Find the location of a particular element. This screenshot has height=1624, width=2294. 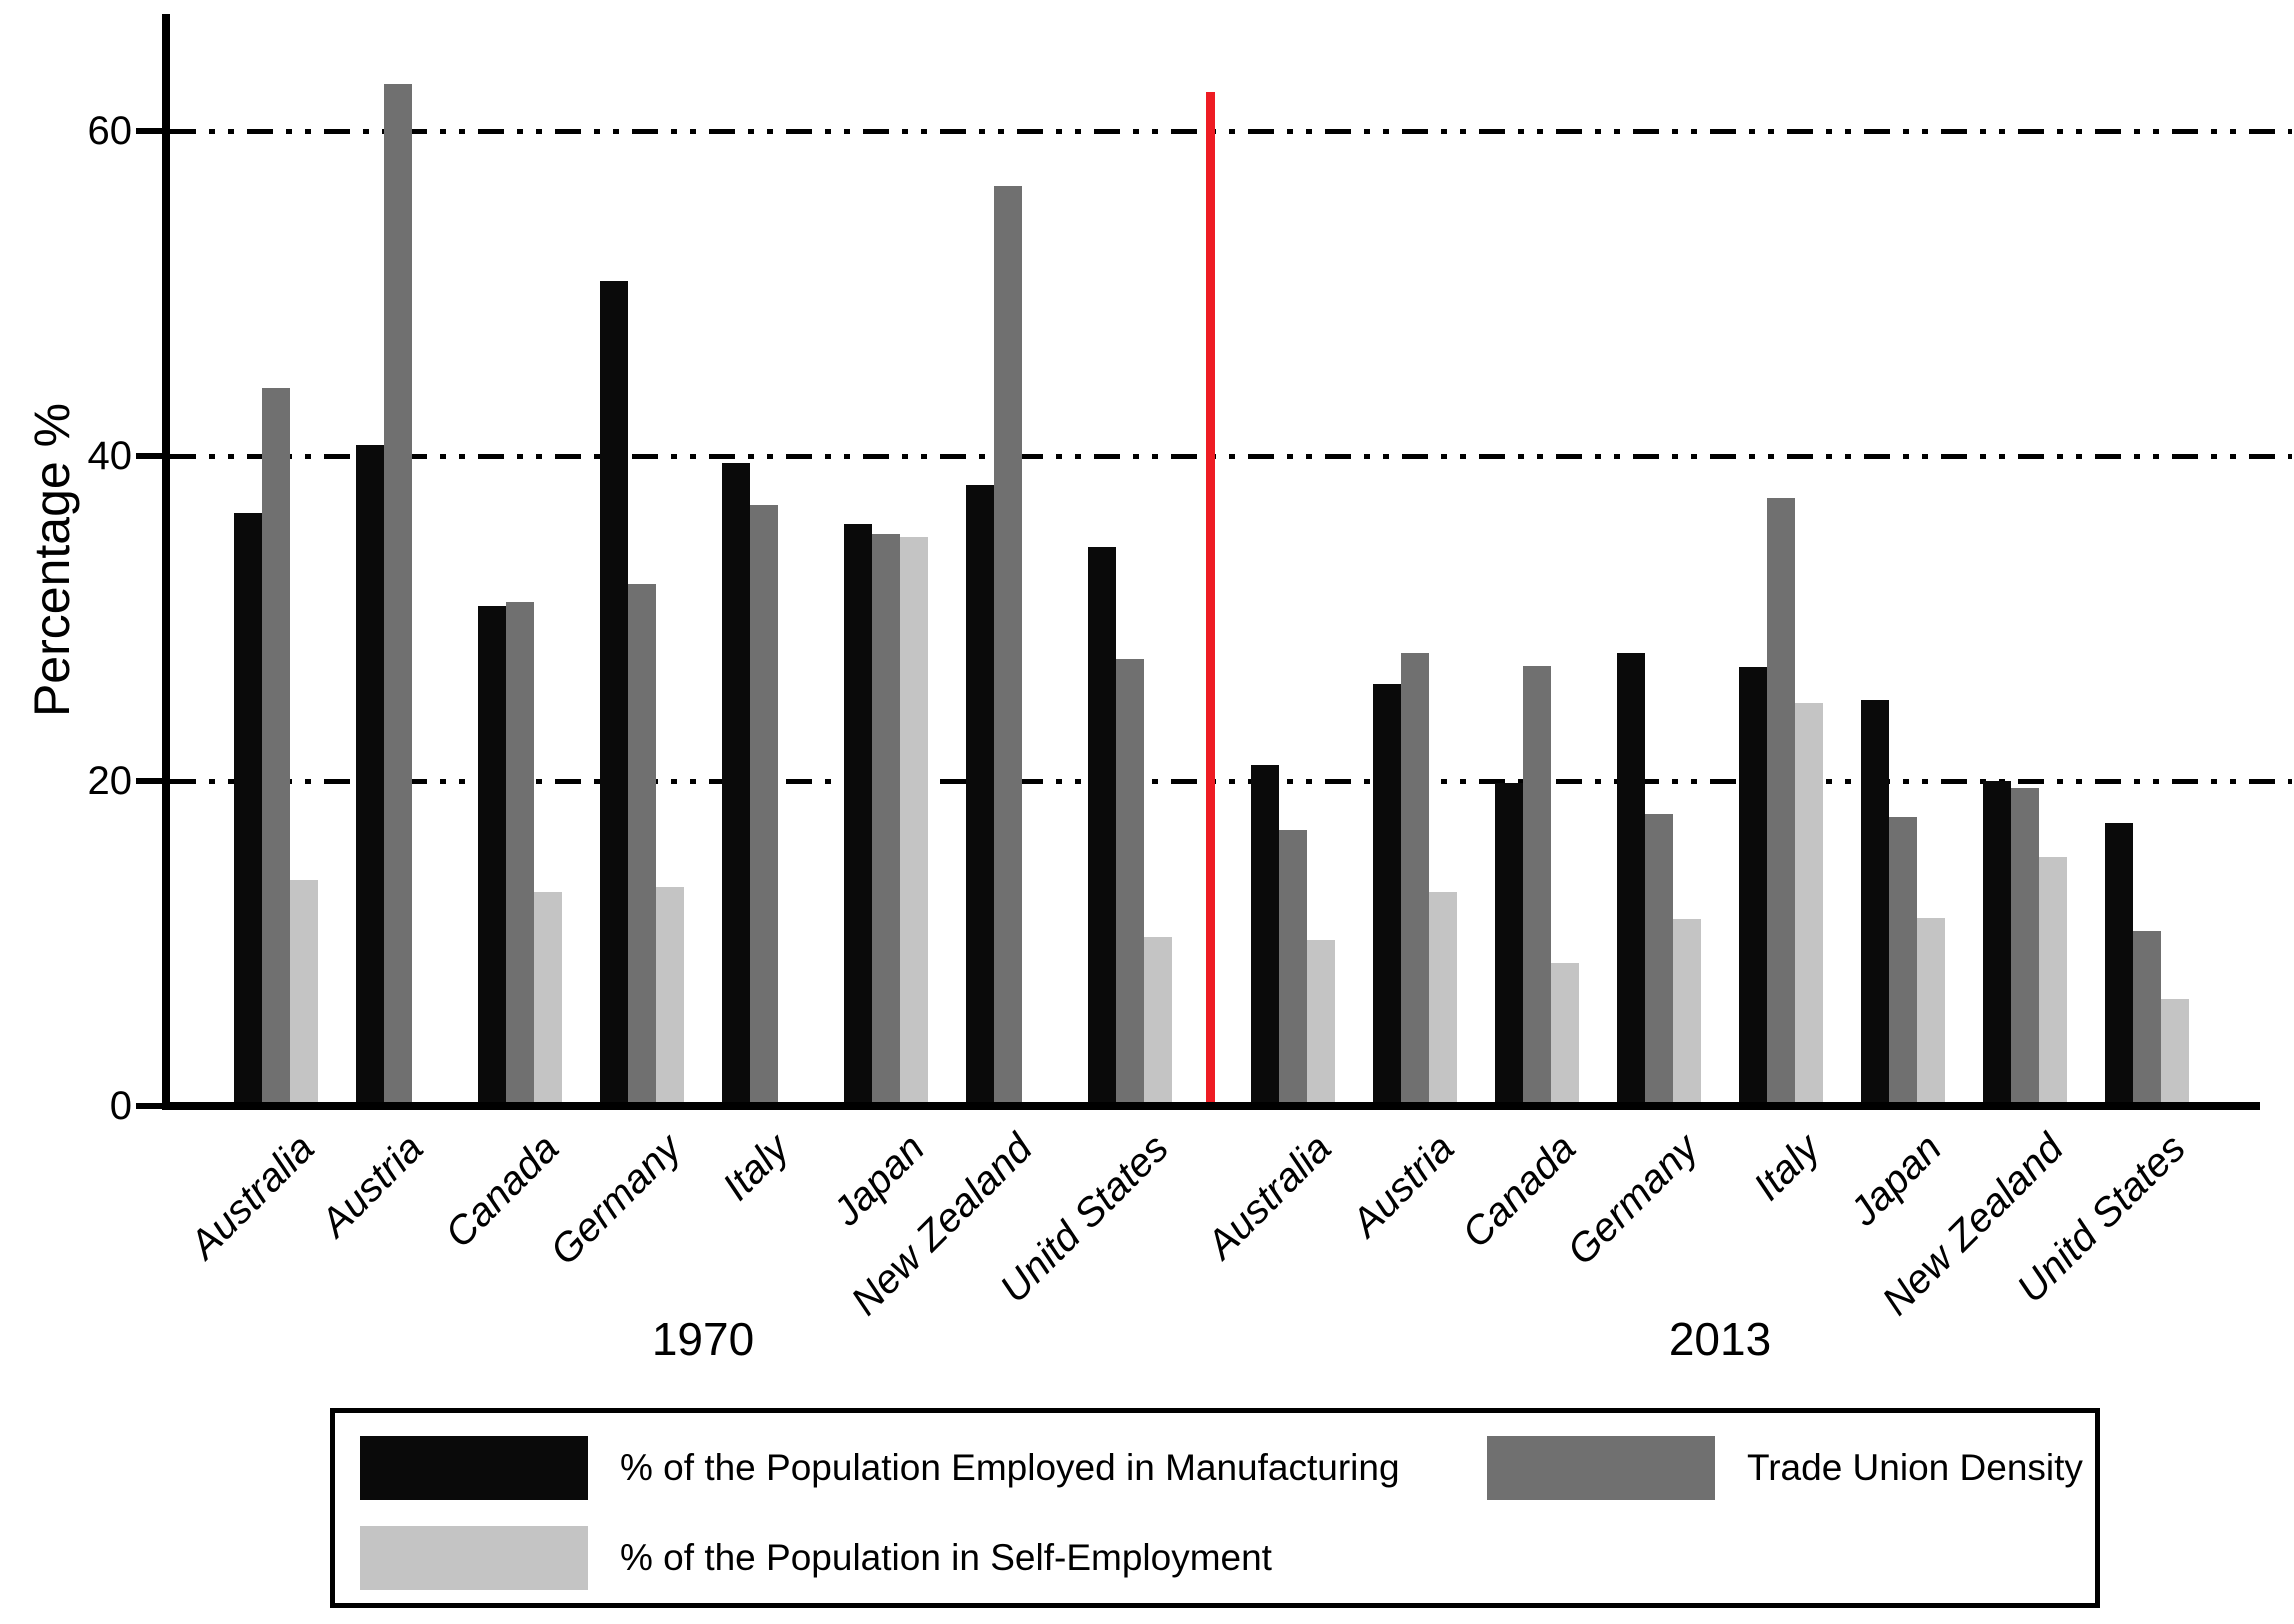

bar-2013-italy--of-the-population-in-se is located at coordinates (1809, 904).